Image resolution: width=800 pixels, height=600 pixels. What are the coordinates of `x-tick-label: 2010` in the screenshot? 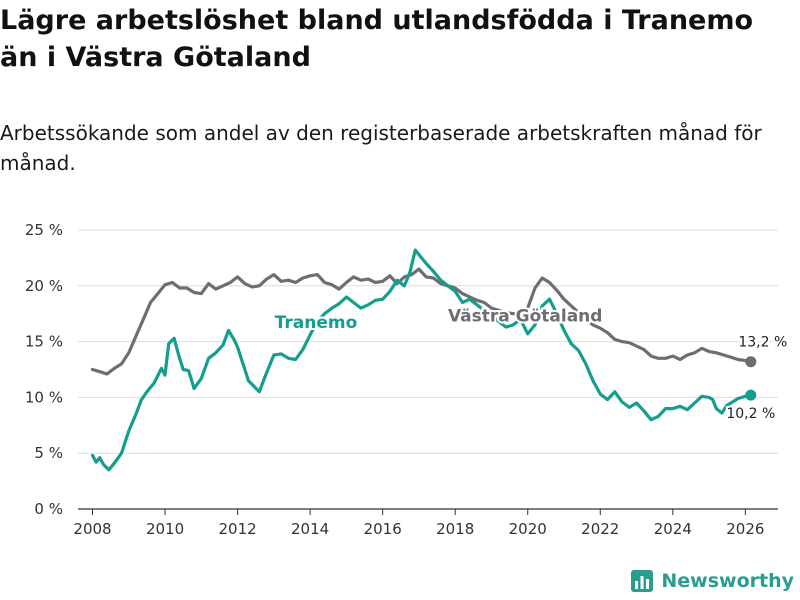 It's located at (165, 529).